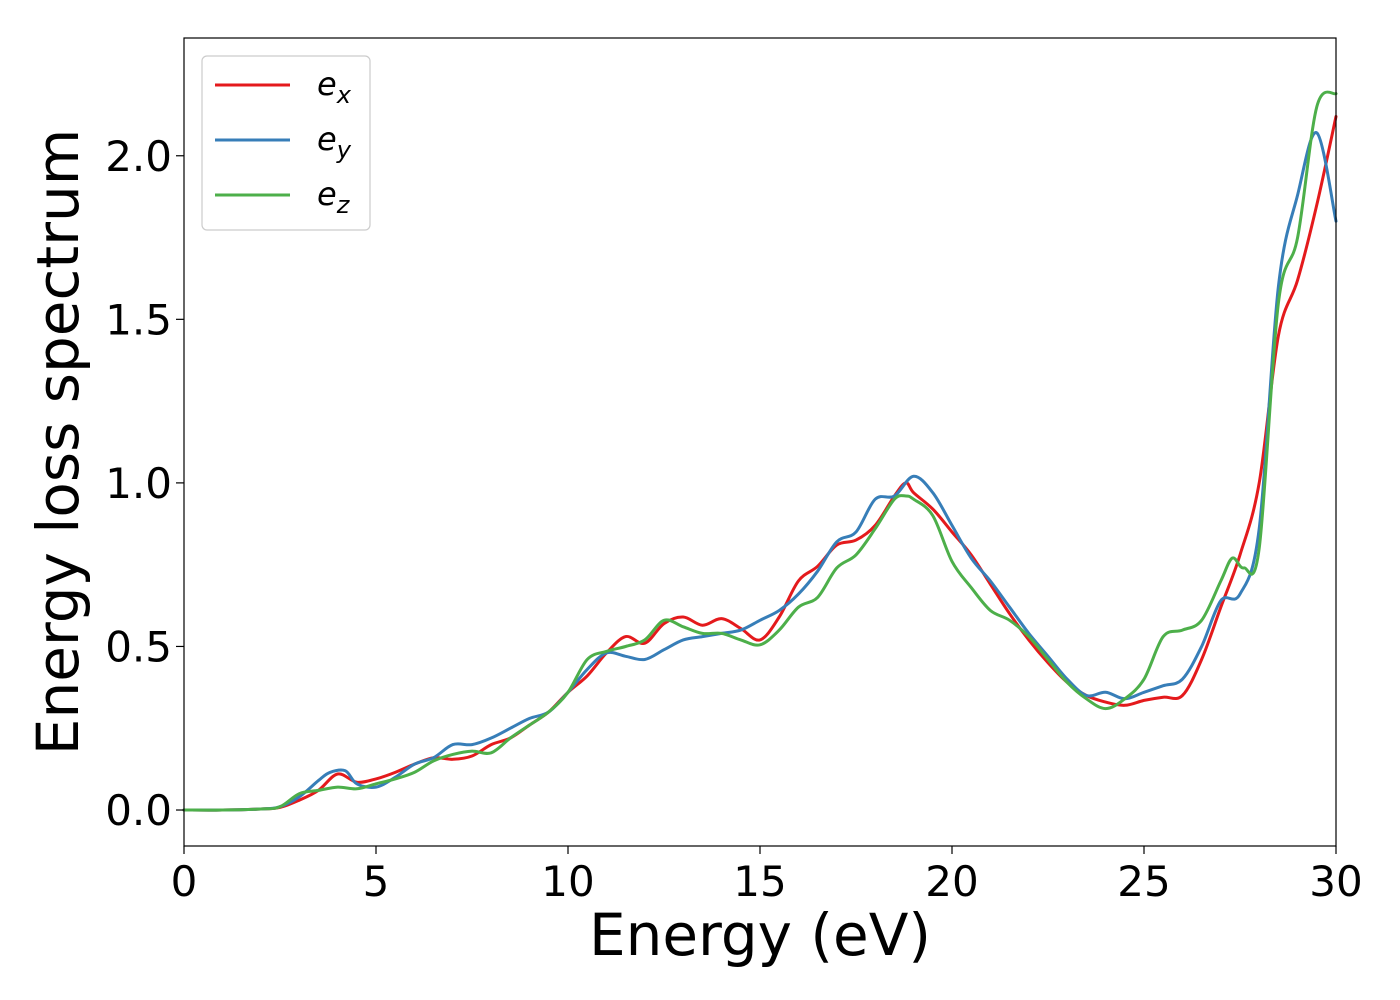  Describe the element at coordinates (184, 881) in the screenshot. I see `x-tick-label: 0` at that location.